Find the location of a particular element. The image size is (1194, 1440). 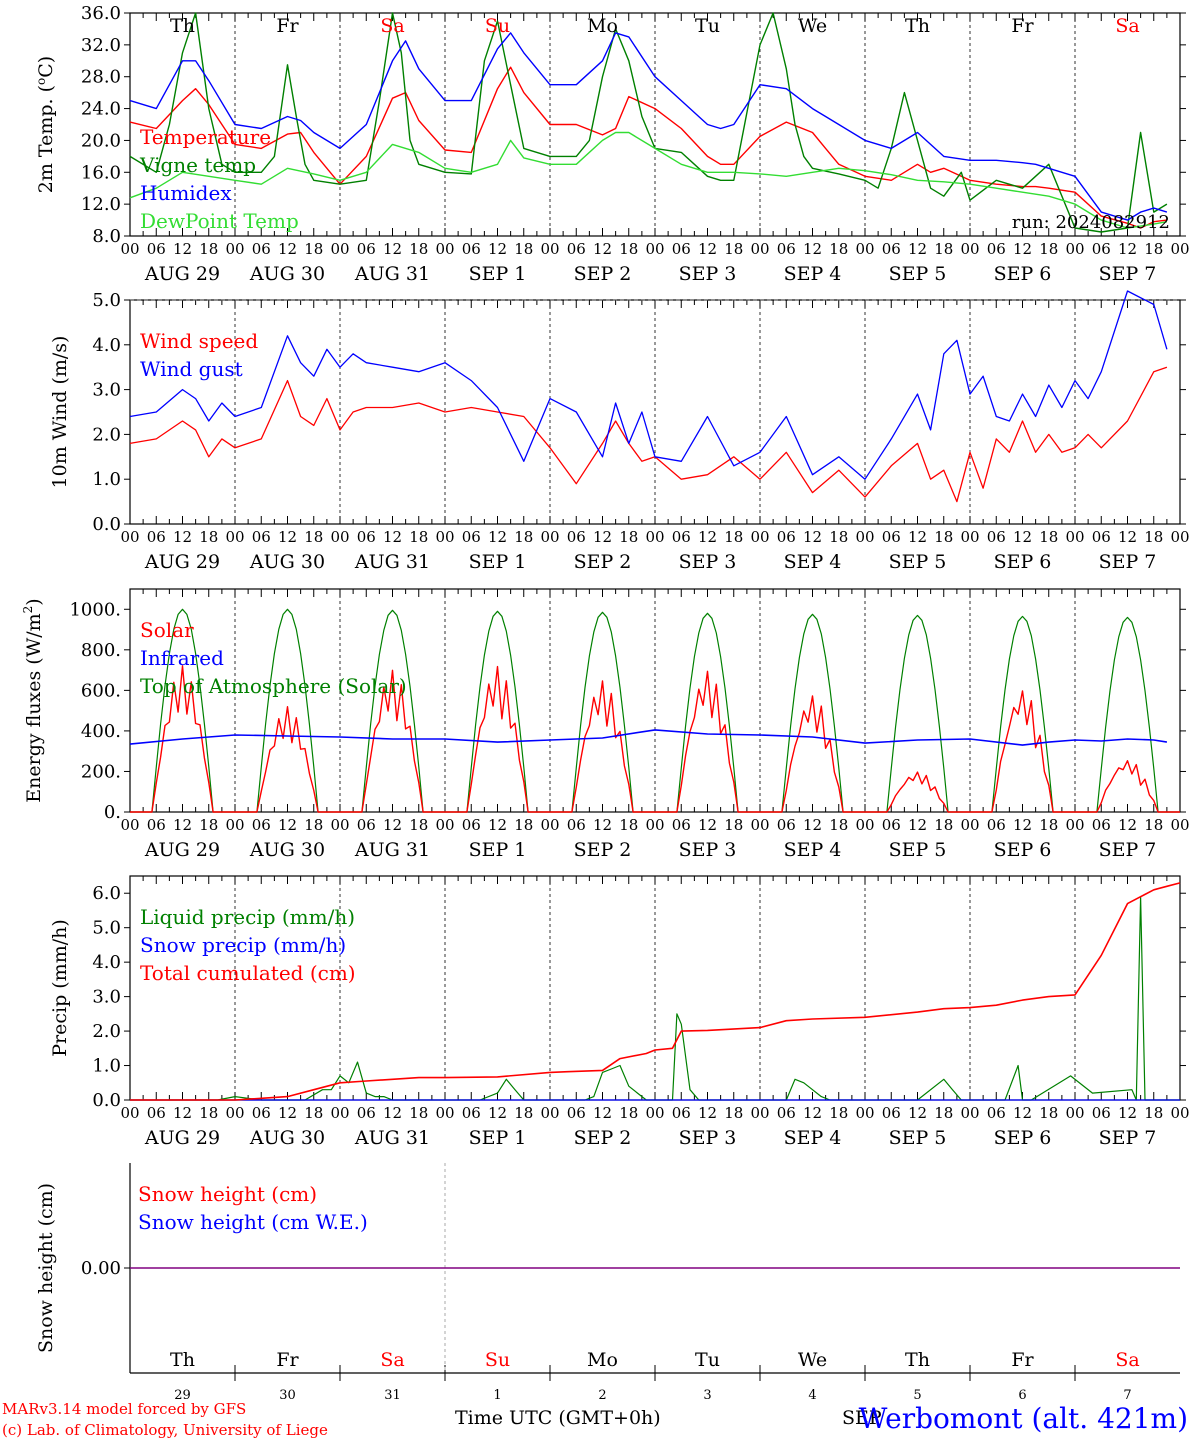

y-axis-label-unit: C) is located at coordinates (46, 67).